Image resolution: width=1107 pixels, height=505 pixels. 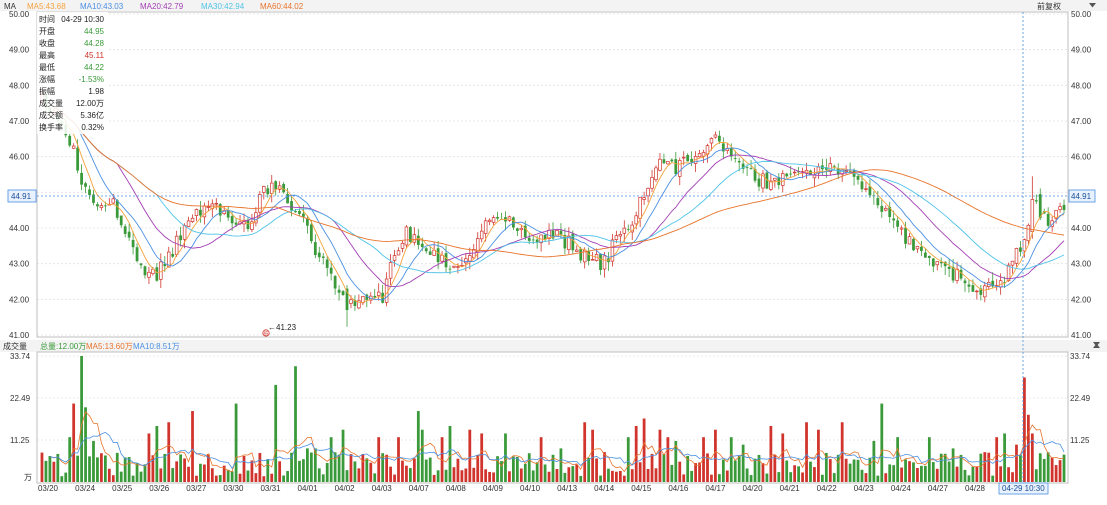 I want to click on info-value: 44.95, so click(x=94, y=31).